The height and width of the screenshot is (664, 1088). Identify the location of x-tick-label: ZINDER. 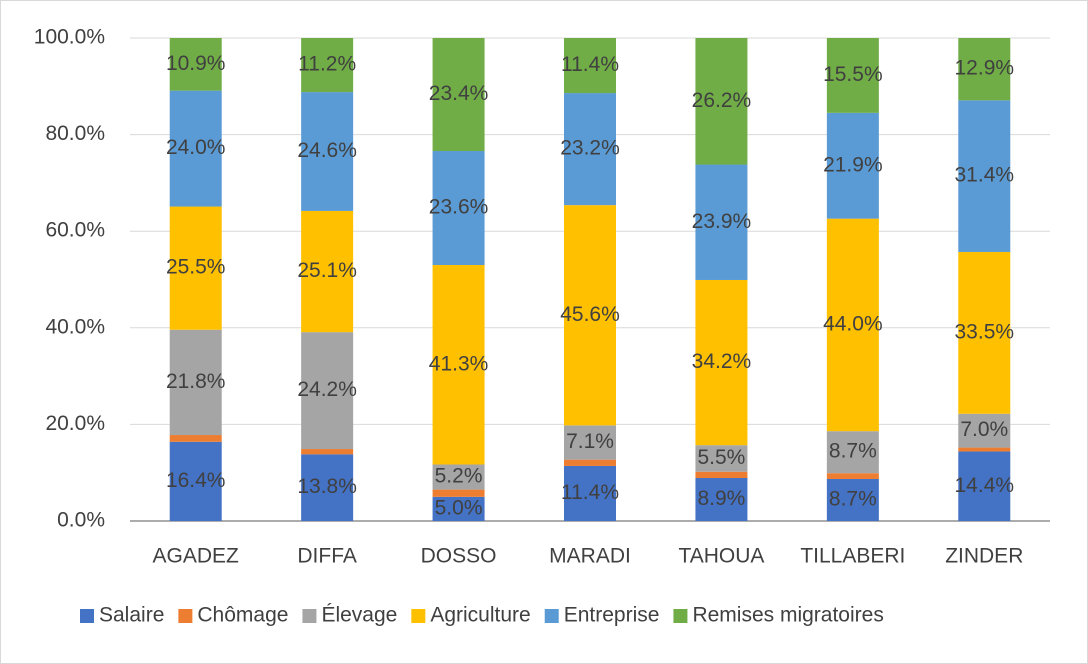
(984, 556).